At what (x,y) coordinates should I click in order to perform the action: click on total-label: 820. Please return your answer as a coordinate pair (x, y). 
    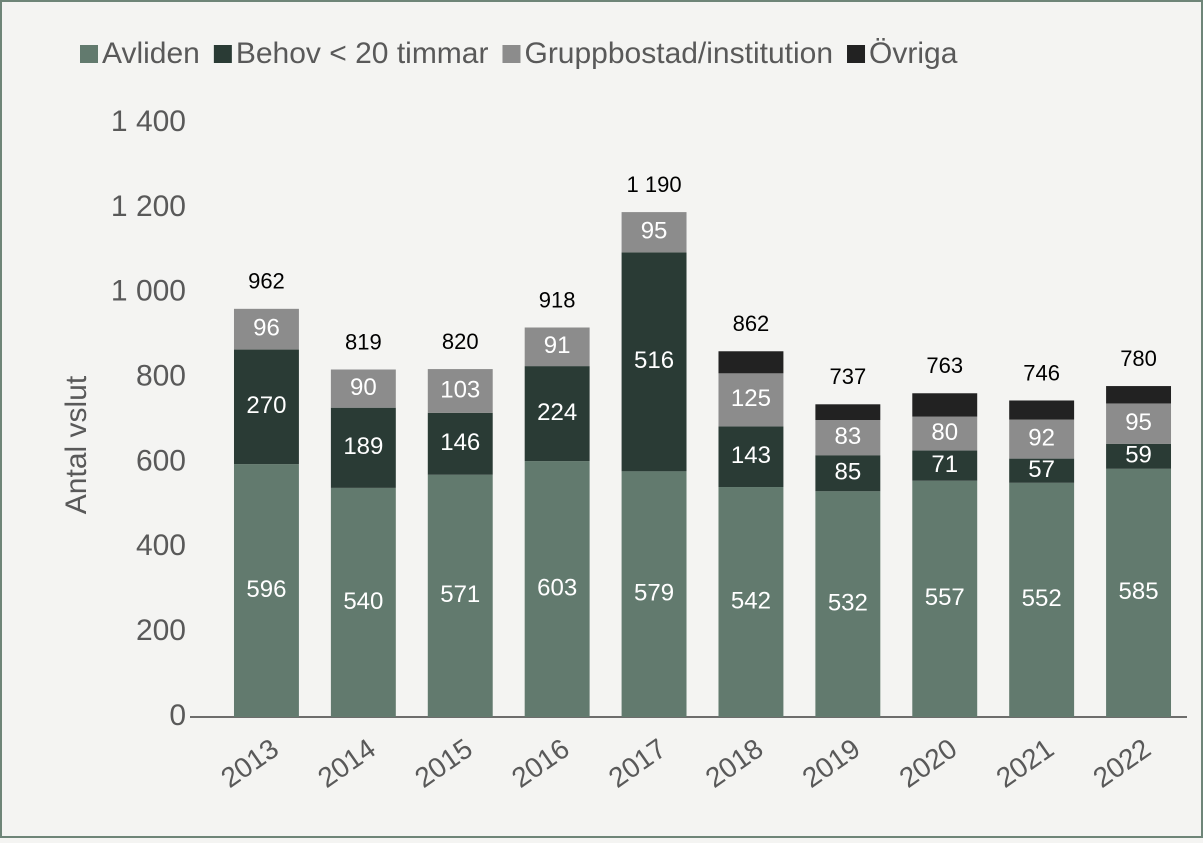
    Looking at the image, I should click on (460, 341).